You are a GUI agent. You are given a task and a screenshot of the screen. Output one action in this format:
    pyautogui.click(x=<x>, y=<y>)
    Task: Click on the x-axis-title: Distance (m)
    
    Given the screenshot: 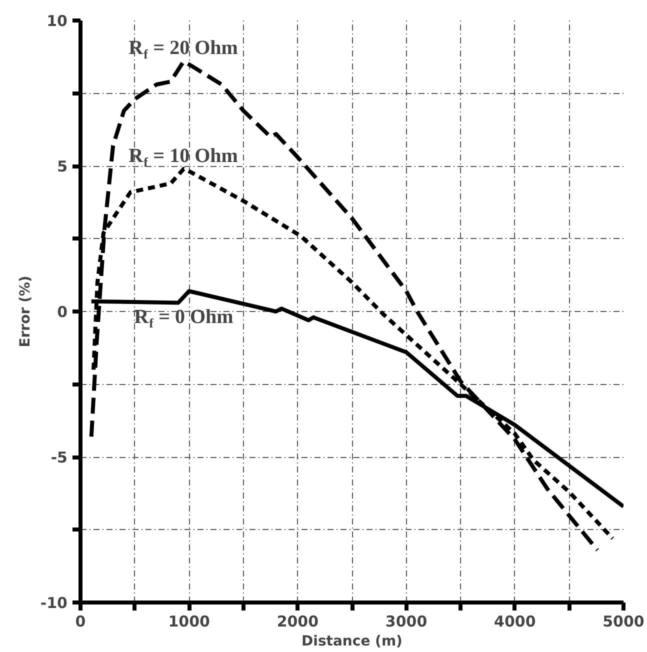 What is the action you would take?
    pyautogui.click(x=352, y=642)
    